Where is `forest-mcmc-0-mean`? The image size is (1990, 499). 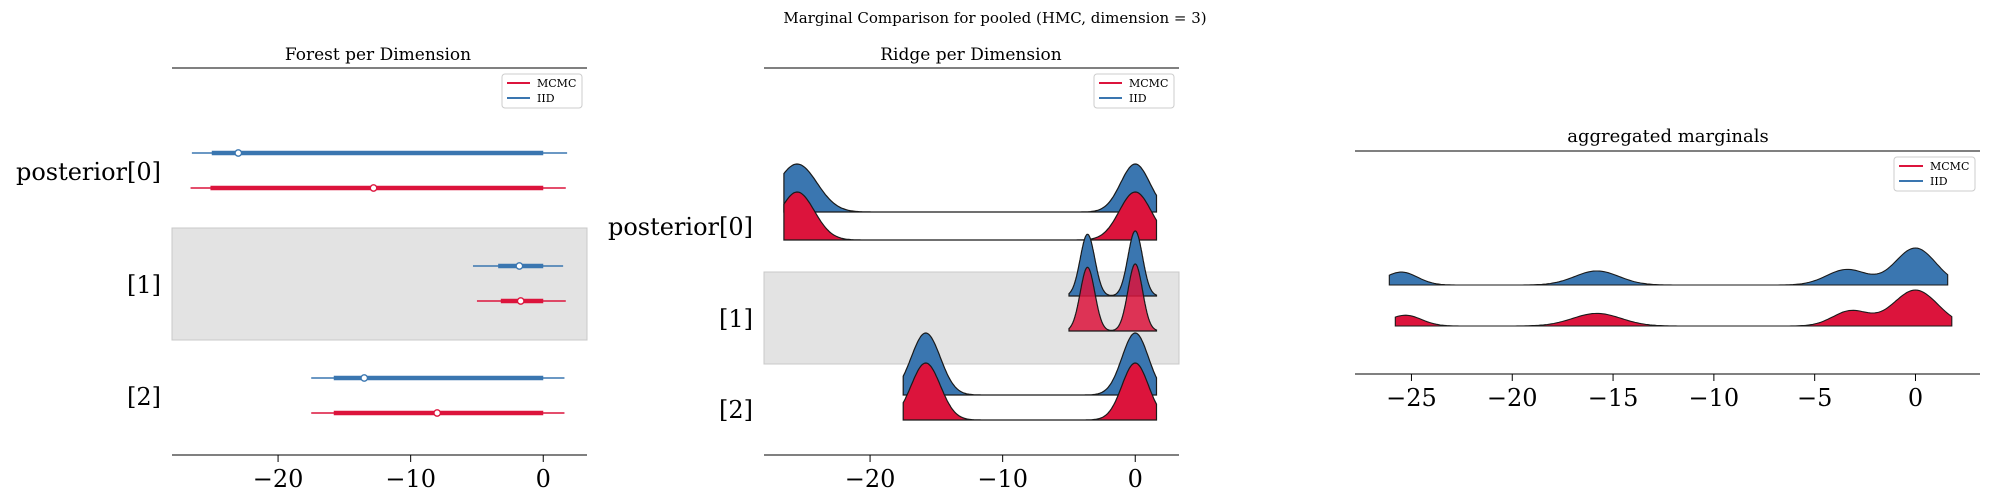
forest-mcmc-0-mean is located at coordinates (373, 188).